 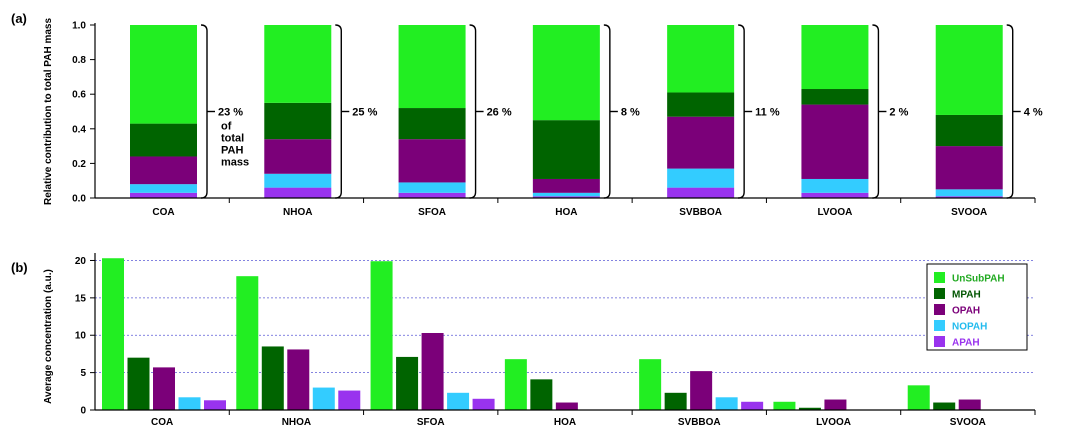 What do you see at coordinates (978, 279) in the screenshot?
I see `legend-label-unsubpah: UnSubPAH` at bounding box center [978, 279].